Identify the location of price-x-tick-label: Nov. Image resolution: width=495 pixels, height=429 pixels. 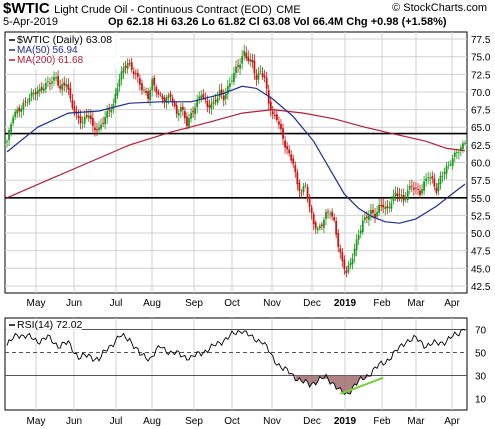
(272, 303).